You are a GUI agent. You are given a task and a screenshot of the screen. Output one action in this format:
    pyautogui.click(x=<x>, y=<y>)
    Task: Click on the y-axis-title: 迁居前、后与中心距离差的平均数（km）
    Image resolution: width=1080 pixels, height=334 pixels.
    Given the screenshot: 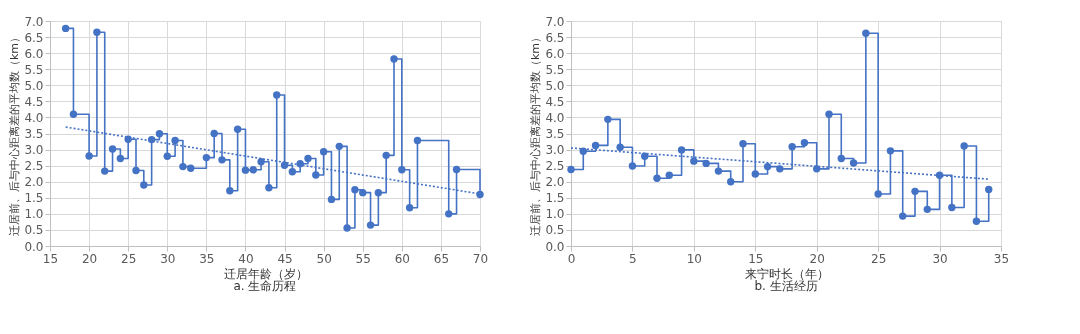 What is the action you would take?
    pyautogui.click(x=536, y=134)
    